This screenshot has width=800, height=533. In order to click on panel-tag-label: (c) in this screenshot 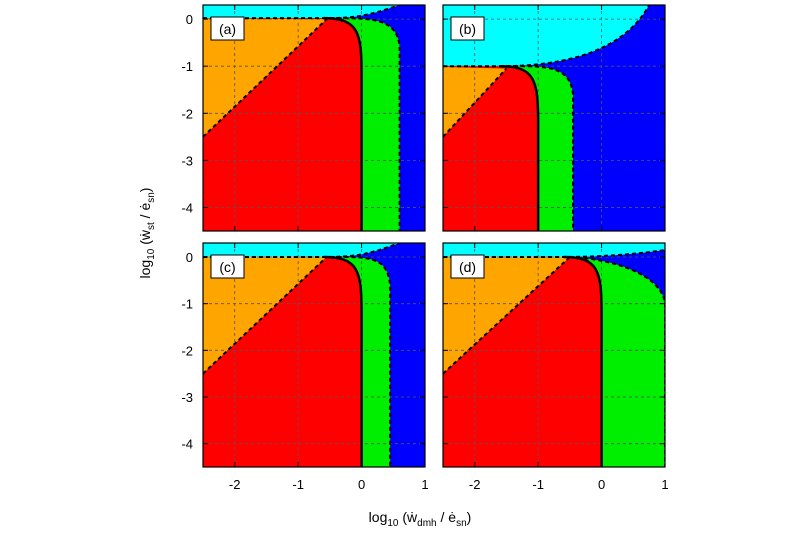, I will do `click(227, 267)`.